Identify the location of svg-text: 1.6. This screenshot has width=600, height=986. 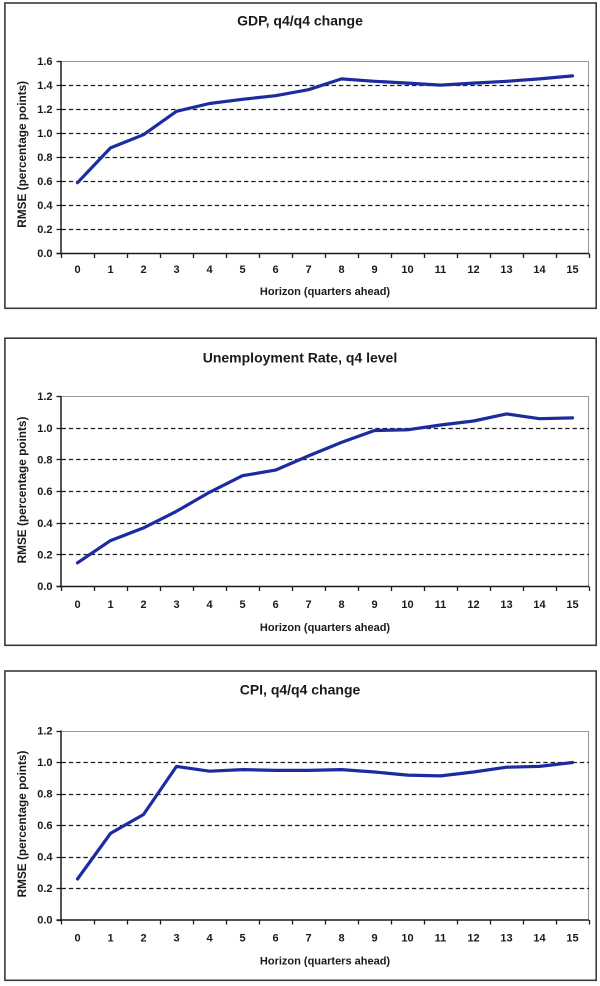
(44, 62).